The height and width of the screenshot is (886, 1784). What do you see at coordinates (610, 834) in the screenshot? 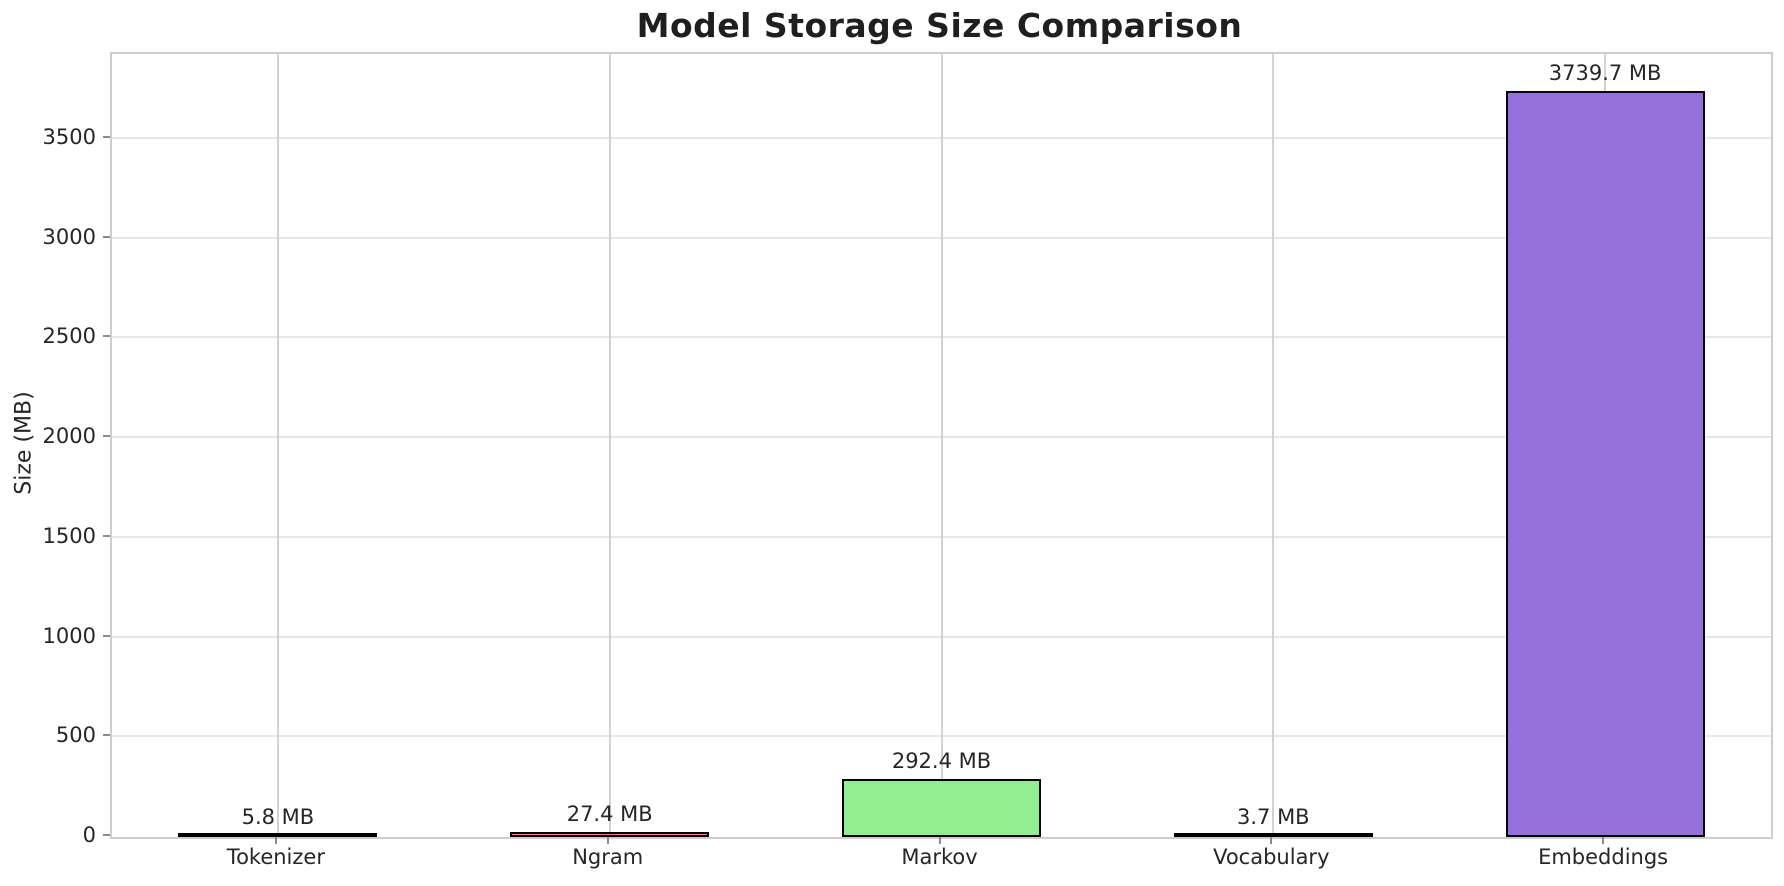
I see `bar-ngram` at bounding box center [610, 834].